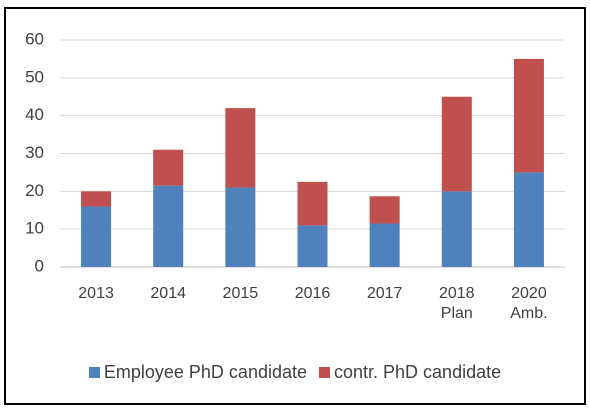 Image resolution: width=590 pixels, height=409 pixels. What do you see at coordinates (312, 293) in the screenshot?
I see `x-tick-label: 2016` at bounding box center [312, 293].